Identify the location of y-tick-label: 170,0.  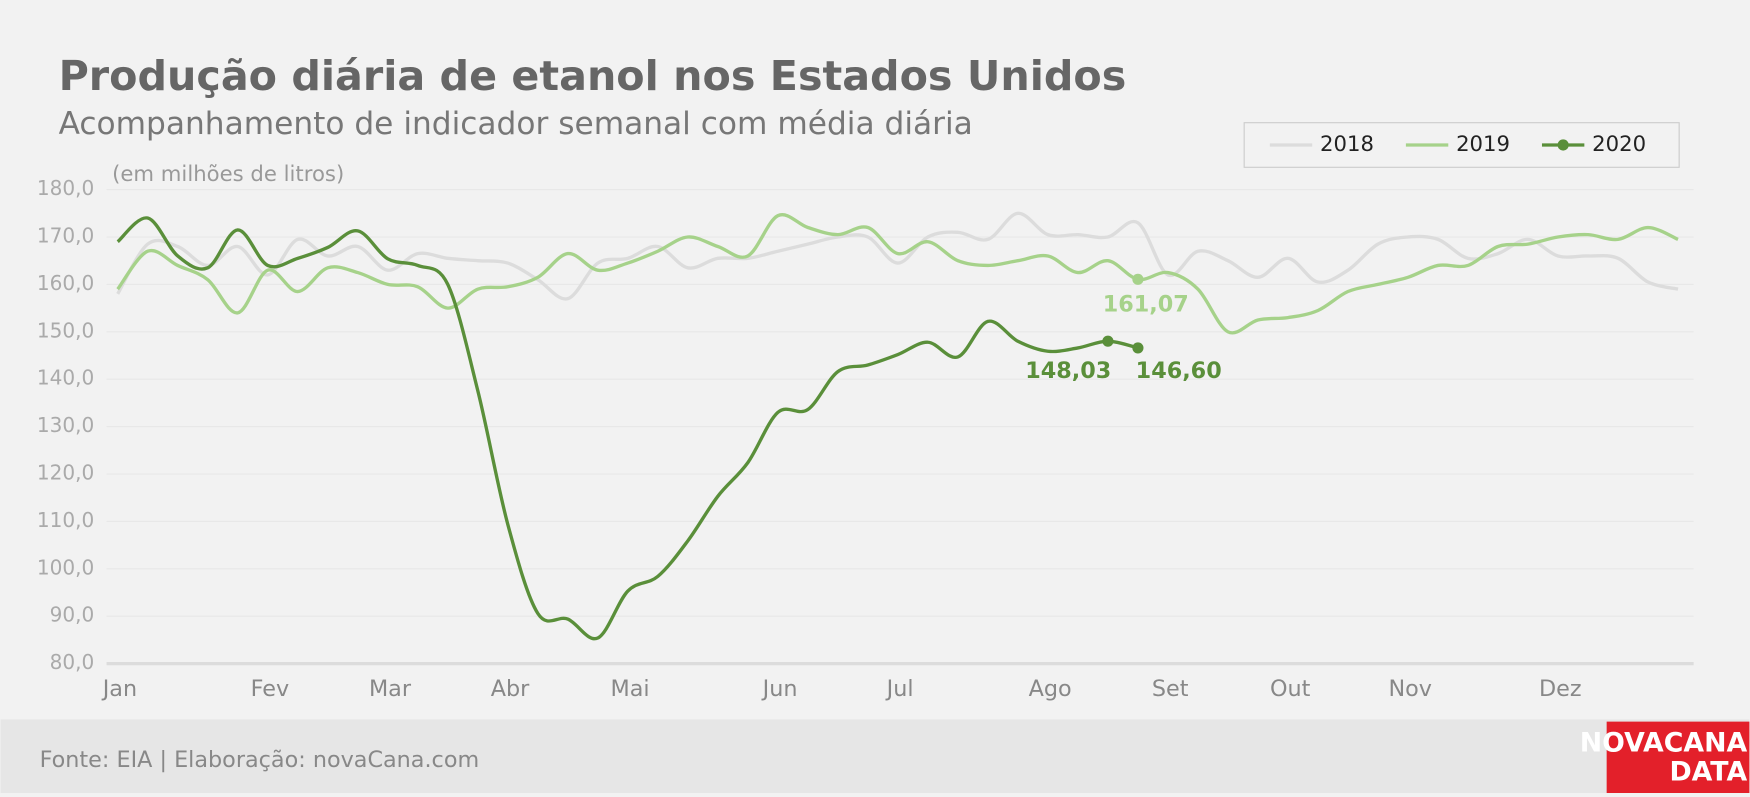
(65, 236).